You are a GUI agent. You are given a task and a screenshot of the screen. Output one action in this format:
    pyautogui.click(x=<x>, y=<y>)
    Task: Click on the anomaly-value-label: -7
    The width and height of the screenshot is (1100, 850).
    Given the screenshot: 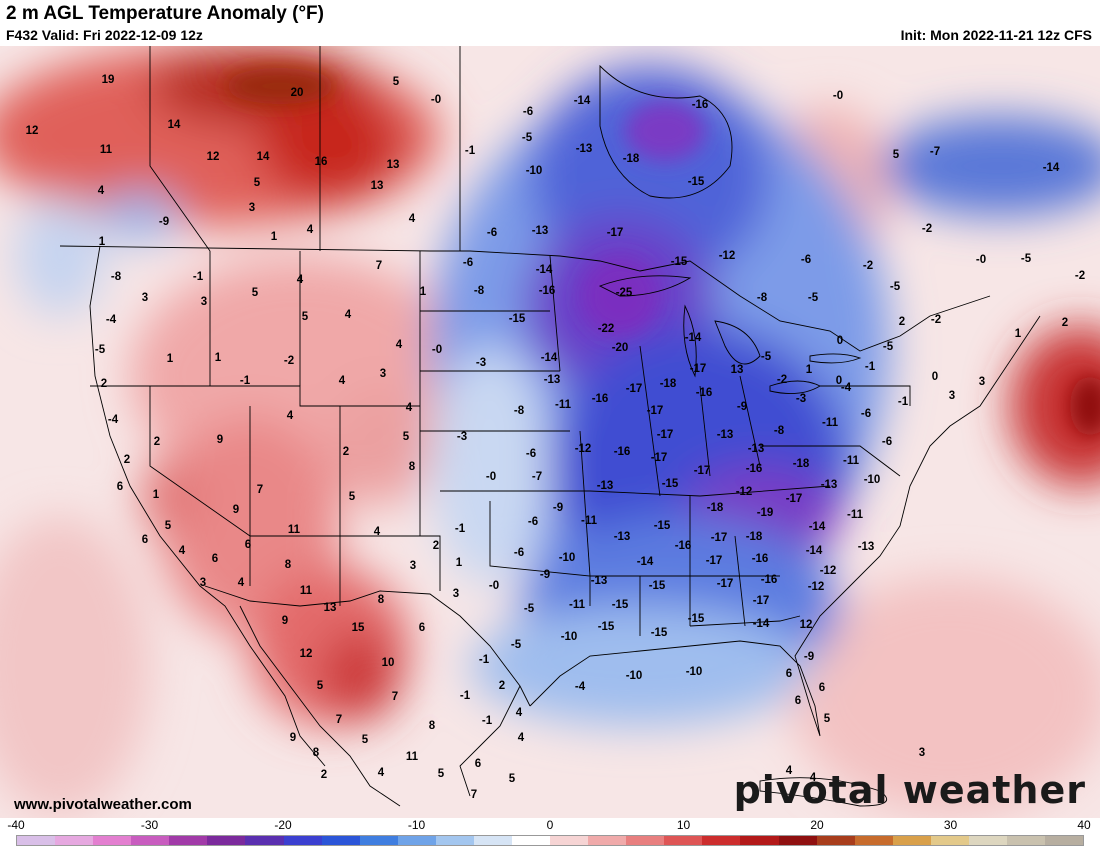 What is the action you would take?
    pyautogui.click(x=935, y=152)
    